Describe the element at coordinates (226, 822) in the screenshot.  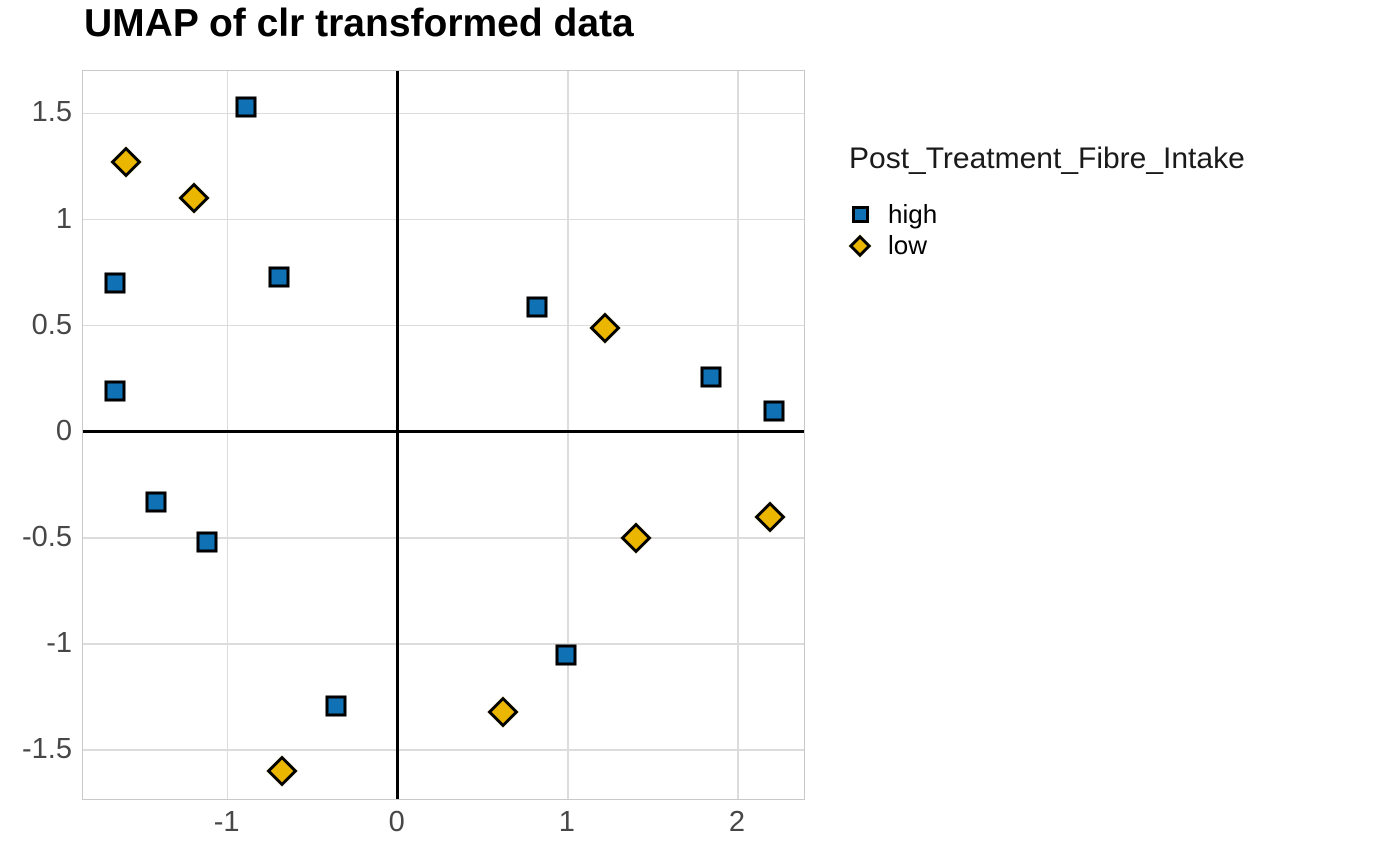
I see `x-tick-label: -1` at that location.